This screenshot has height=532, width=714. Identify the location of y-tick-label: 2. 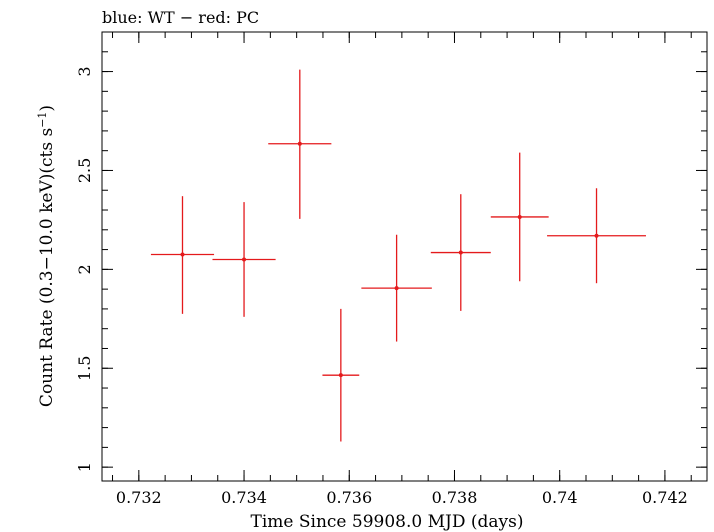
(84, 269).